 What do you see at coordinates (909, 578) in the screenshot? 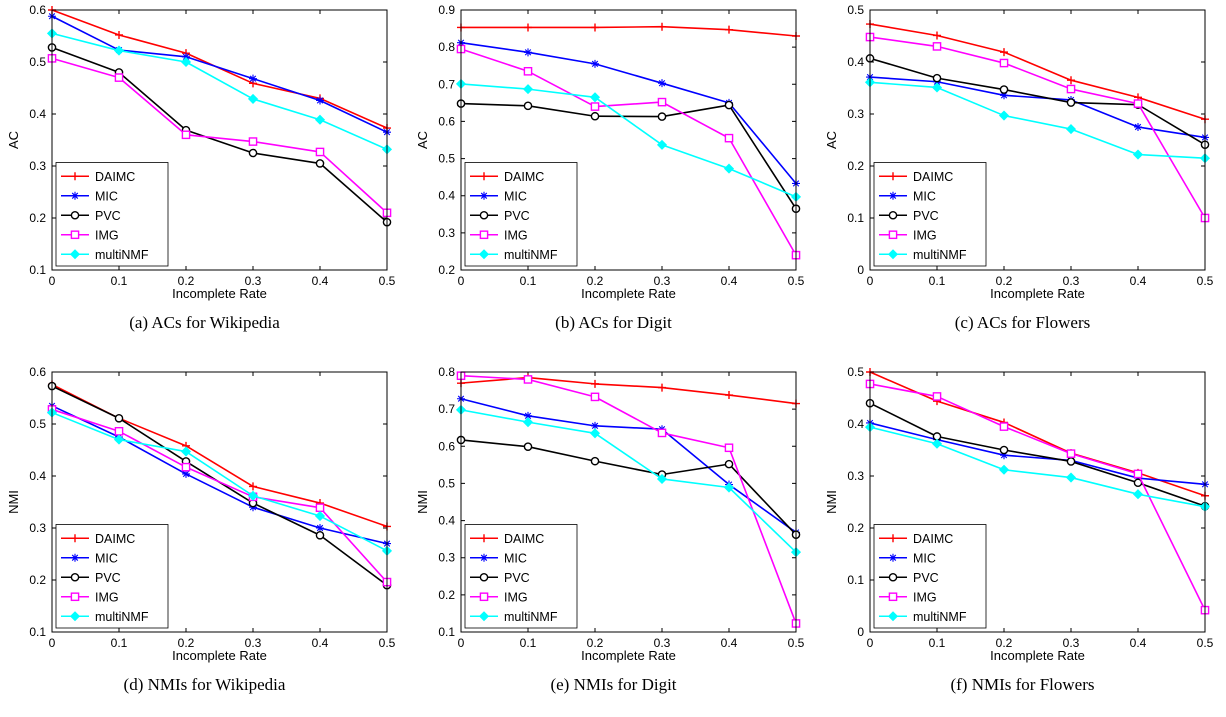
I see `legend-item-pvc: PVC` at bounding box center [909, 578].